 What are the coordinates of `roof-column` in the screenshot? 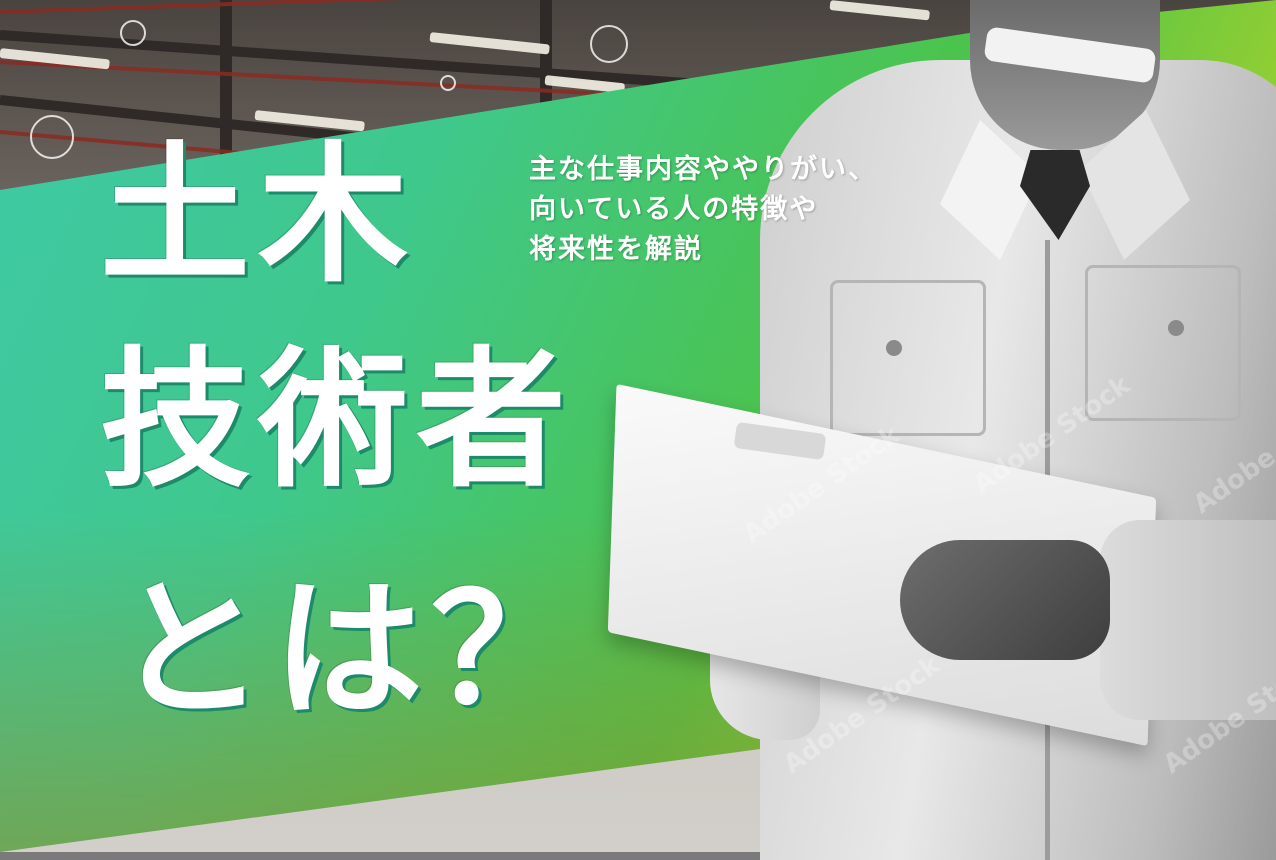 It's located at (226, 95).